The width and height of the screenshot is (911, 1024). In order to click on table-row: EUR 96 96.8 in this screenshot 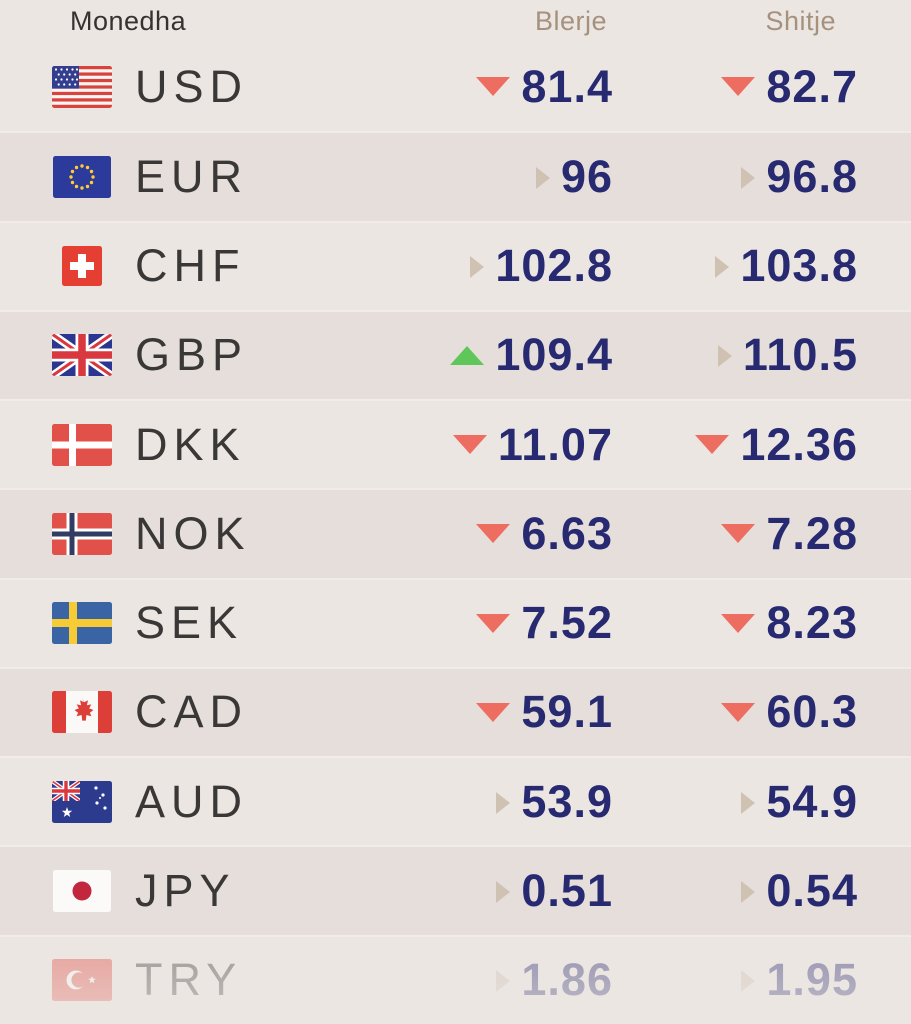, I will do `click(455, 176)`.